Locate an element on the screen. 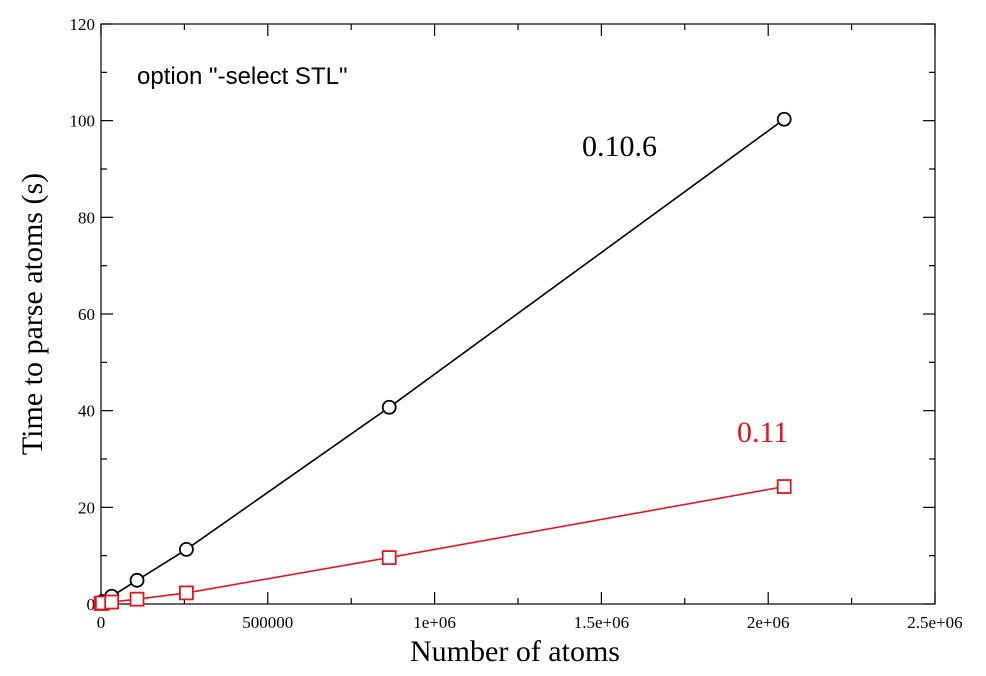 Image resolution: width=986 pixels, height=676 pixels. x-axis-title: Number of atoms is located at coordinates (515, 651).